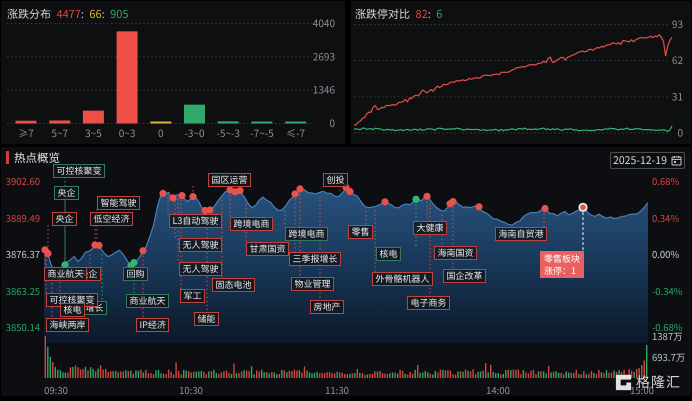  I want to click on sector-tag: 回购, so click(136, 274).